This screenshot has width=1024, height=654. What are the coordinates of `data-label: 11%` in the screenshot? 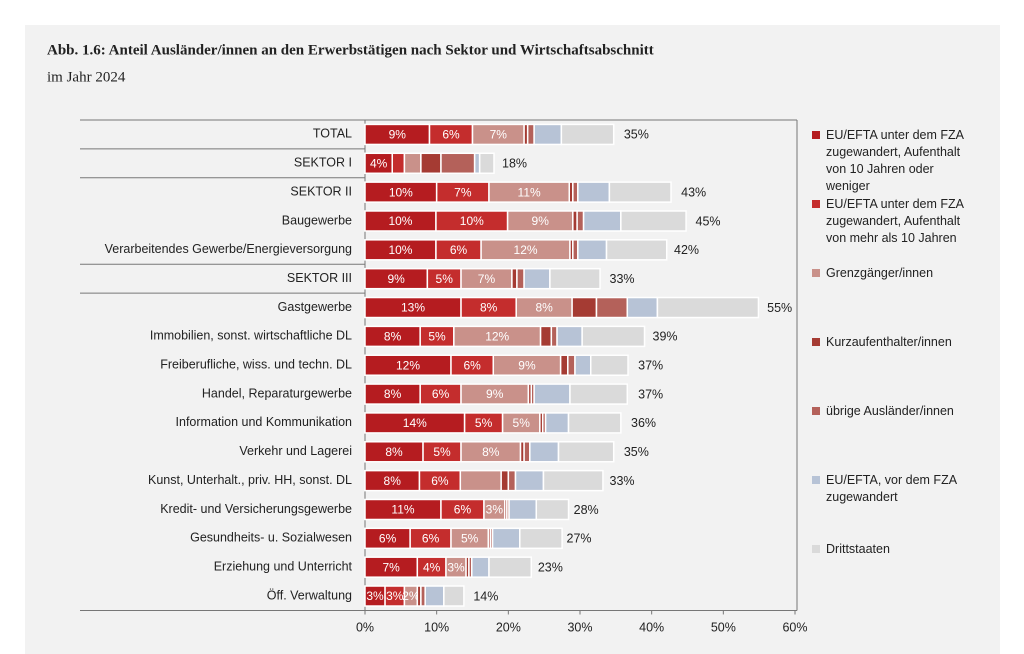 It's located at (402, 510).